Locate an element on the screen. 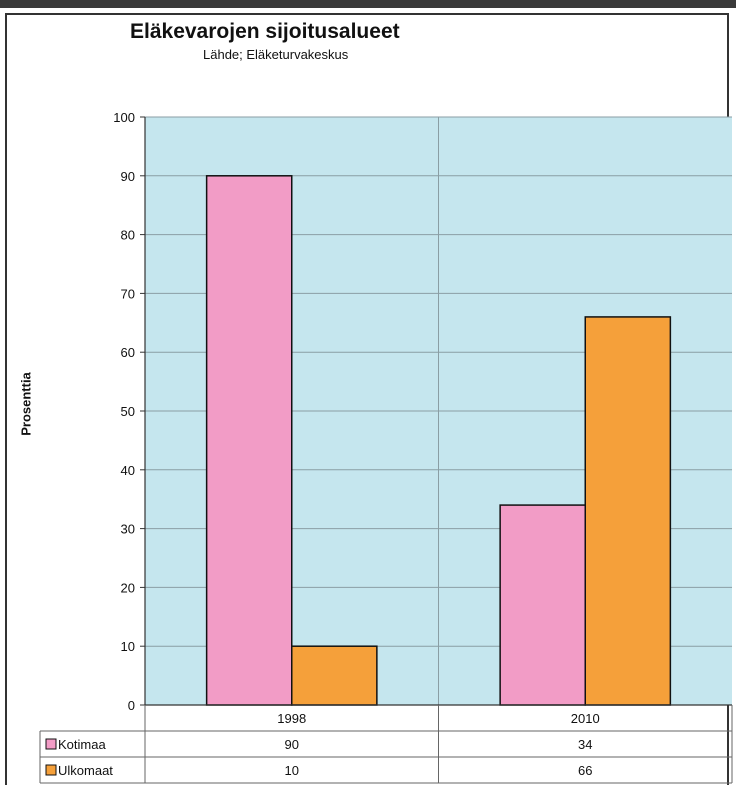 Image resolution: width=736 pixels, height=785 pixels. y-tick-label: 70 is located at coordinates (128, 293).